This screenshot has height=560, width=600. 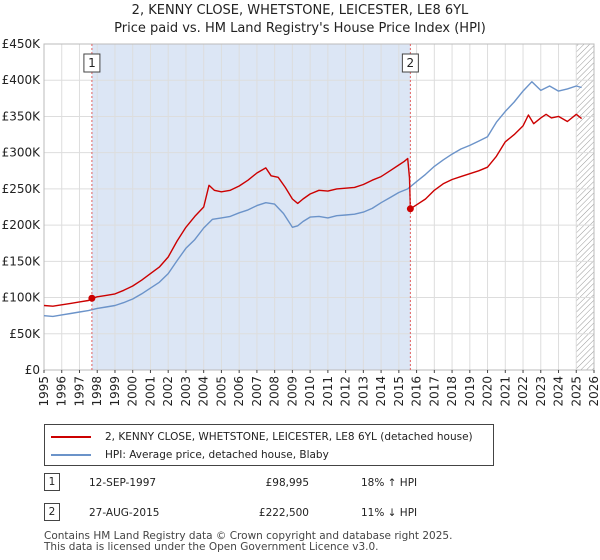 What do you see at coordinates (452, 391) in the screenshot?
I see `x-tick-label: 2018` at bounding box center [452, 391].